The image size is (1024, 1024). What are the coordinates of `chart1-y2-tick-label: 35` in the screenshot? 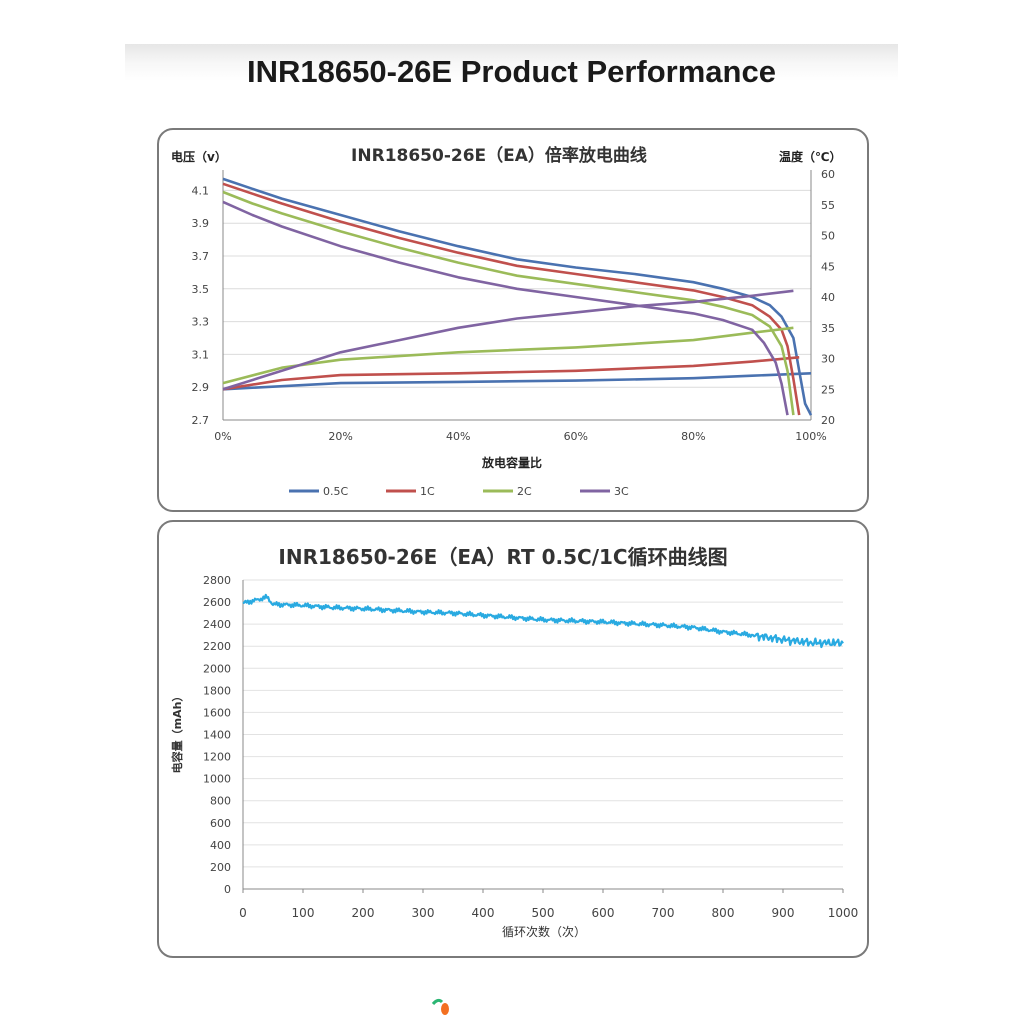 It's located at (828, 328).